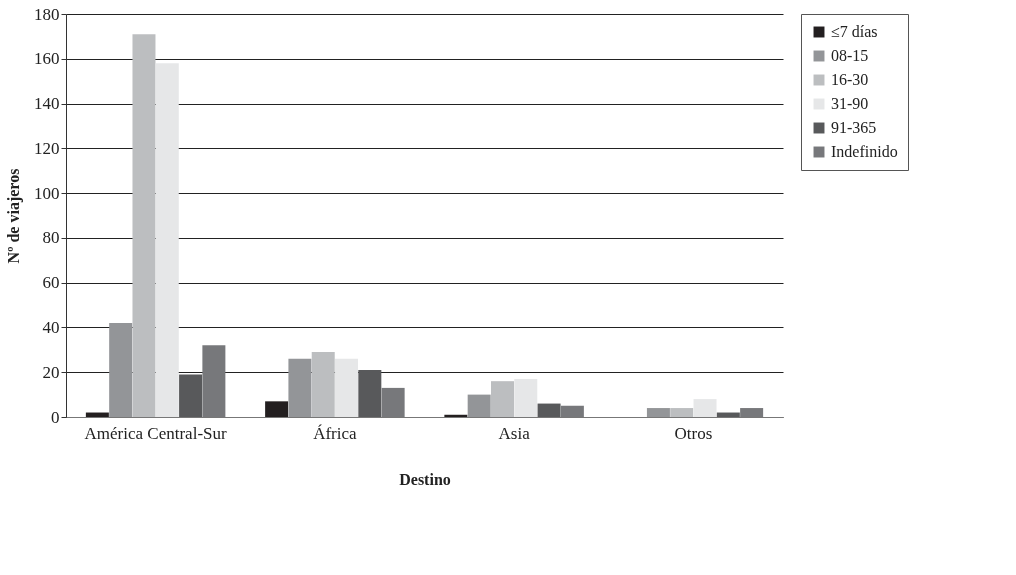 The width and height of the screenshot is (1016, 575). Describe the element at coordinates (850, 79) in the screenshot. I see `legend-label: 16-30` at that location.